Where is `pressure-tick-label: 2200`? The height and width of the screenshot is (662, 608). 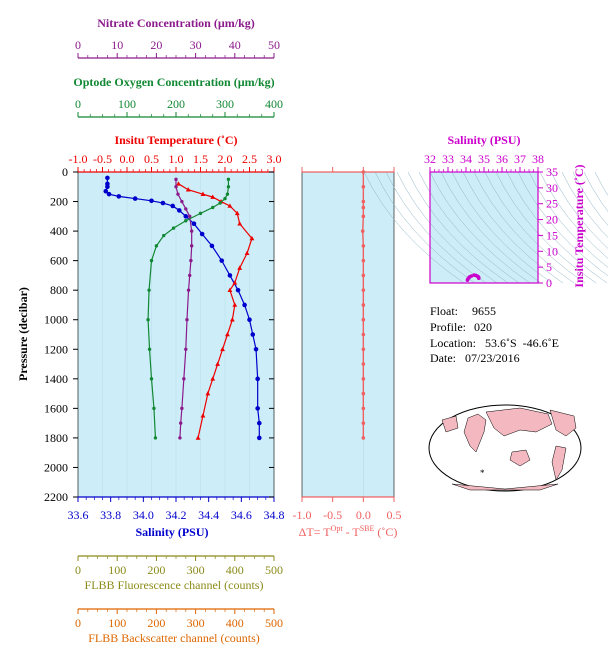 pressure-tick-label: 2200 is located at coordinates (56, 497).